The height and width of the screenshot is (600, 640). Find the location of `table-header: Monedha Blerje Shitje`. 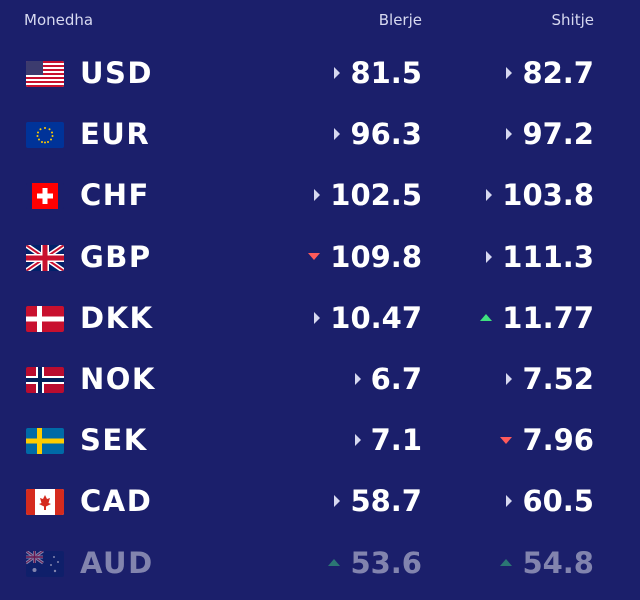

table-header: Monedha Blerje Shitje is located at coordinates (320, 22).